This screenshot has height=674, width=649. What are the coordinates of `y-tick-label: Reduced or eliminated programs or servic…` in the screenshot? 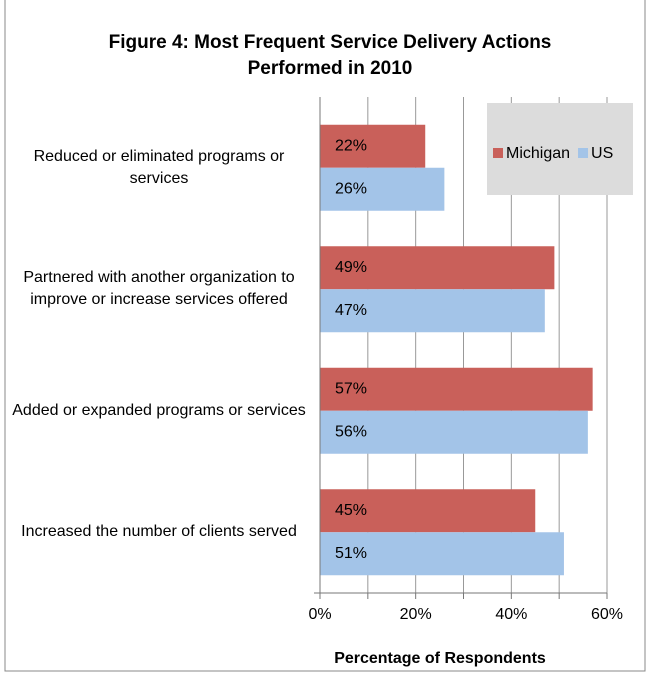 It's located at (159, 167).